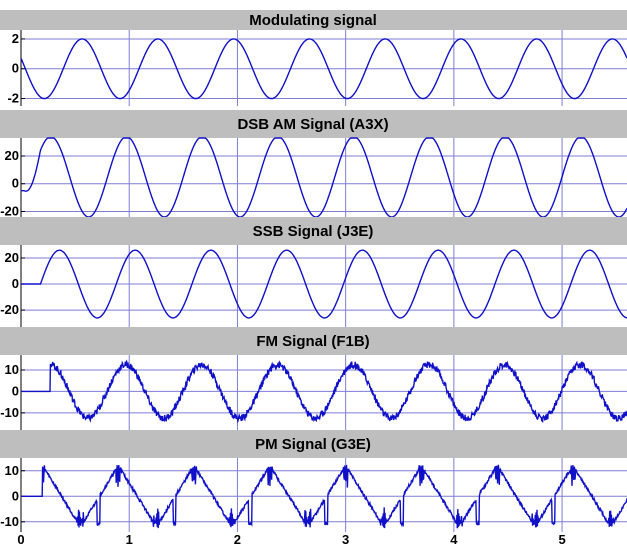 This screenshot has width=627, height=545. I want to click on panel-title: DSB AM Signal (A3X), so click(312, 124).